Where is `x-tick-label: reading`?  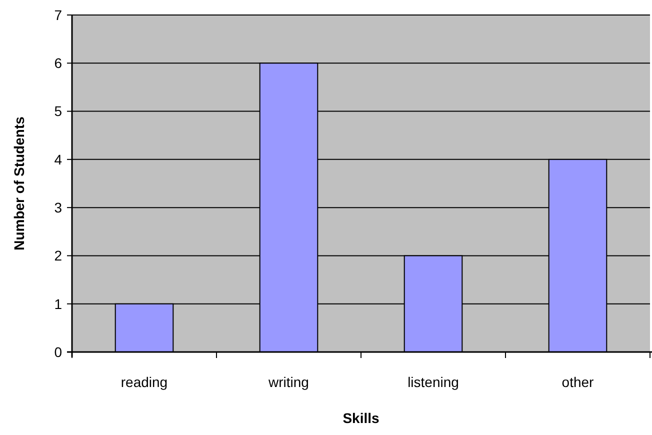 x-tick-label: reading is located at coordinates (144, 382).